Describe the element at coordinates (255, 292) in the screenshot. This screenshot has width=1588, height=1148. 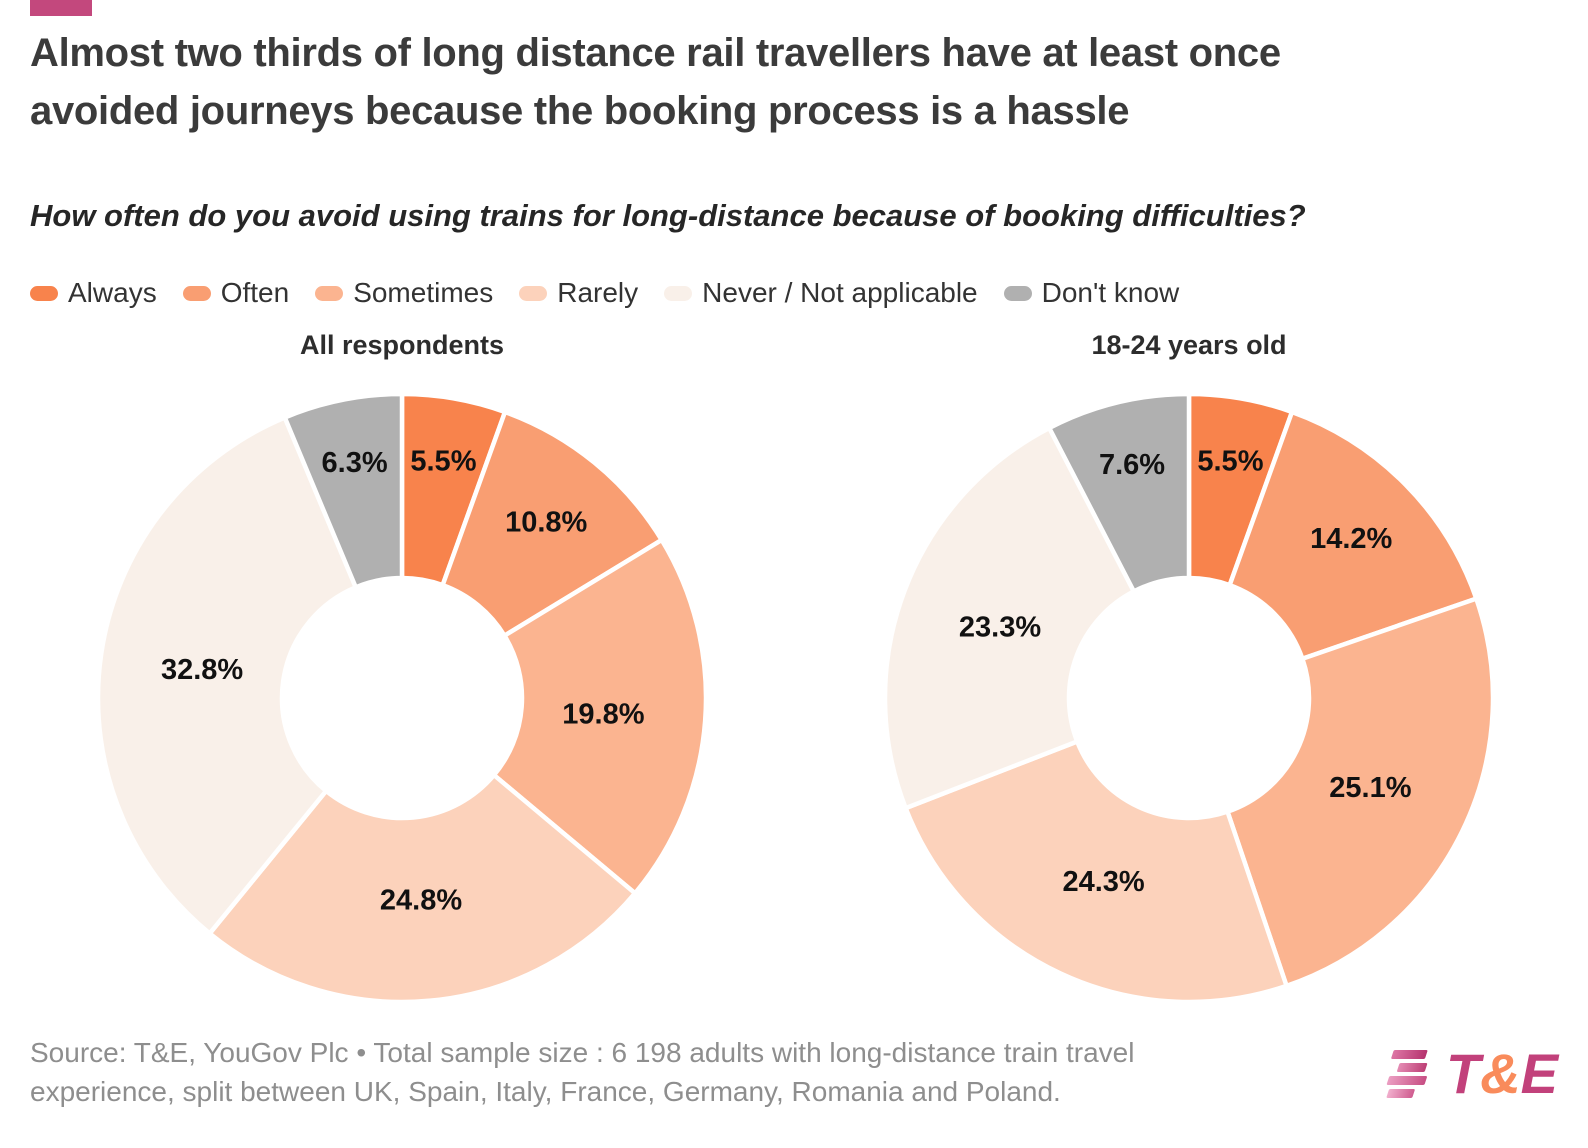
I see `legend-label: Often` at that location.